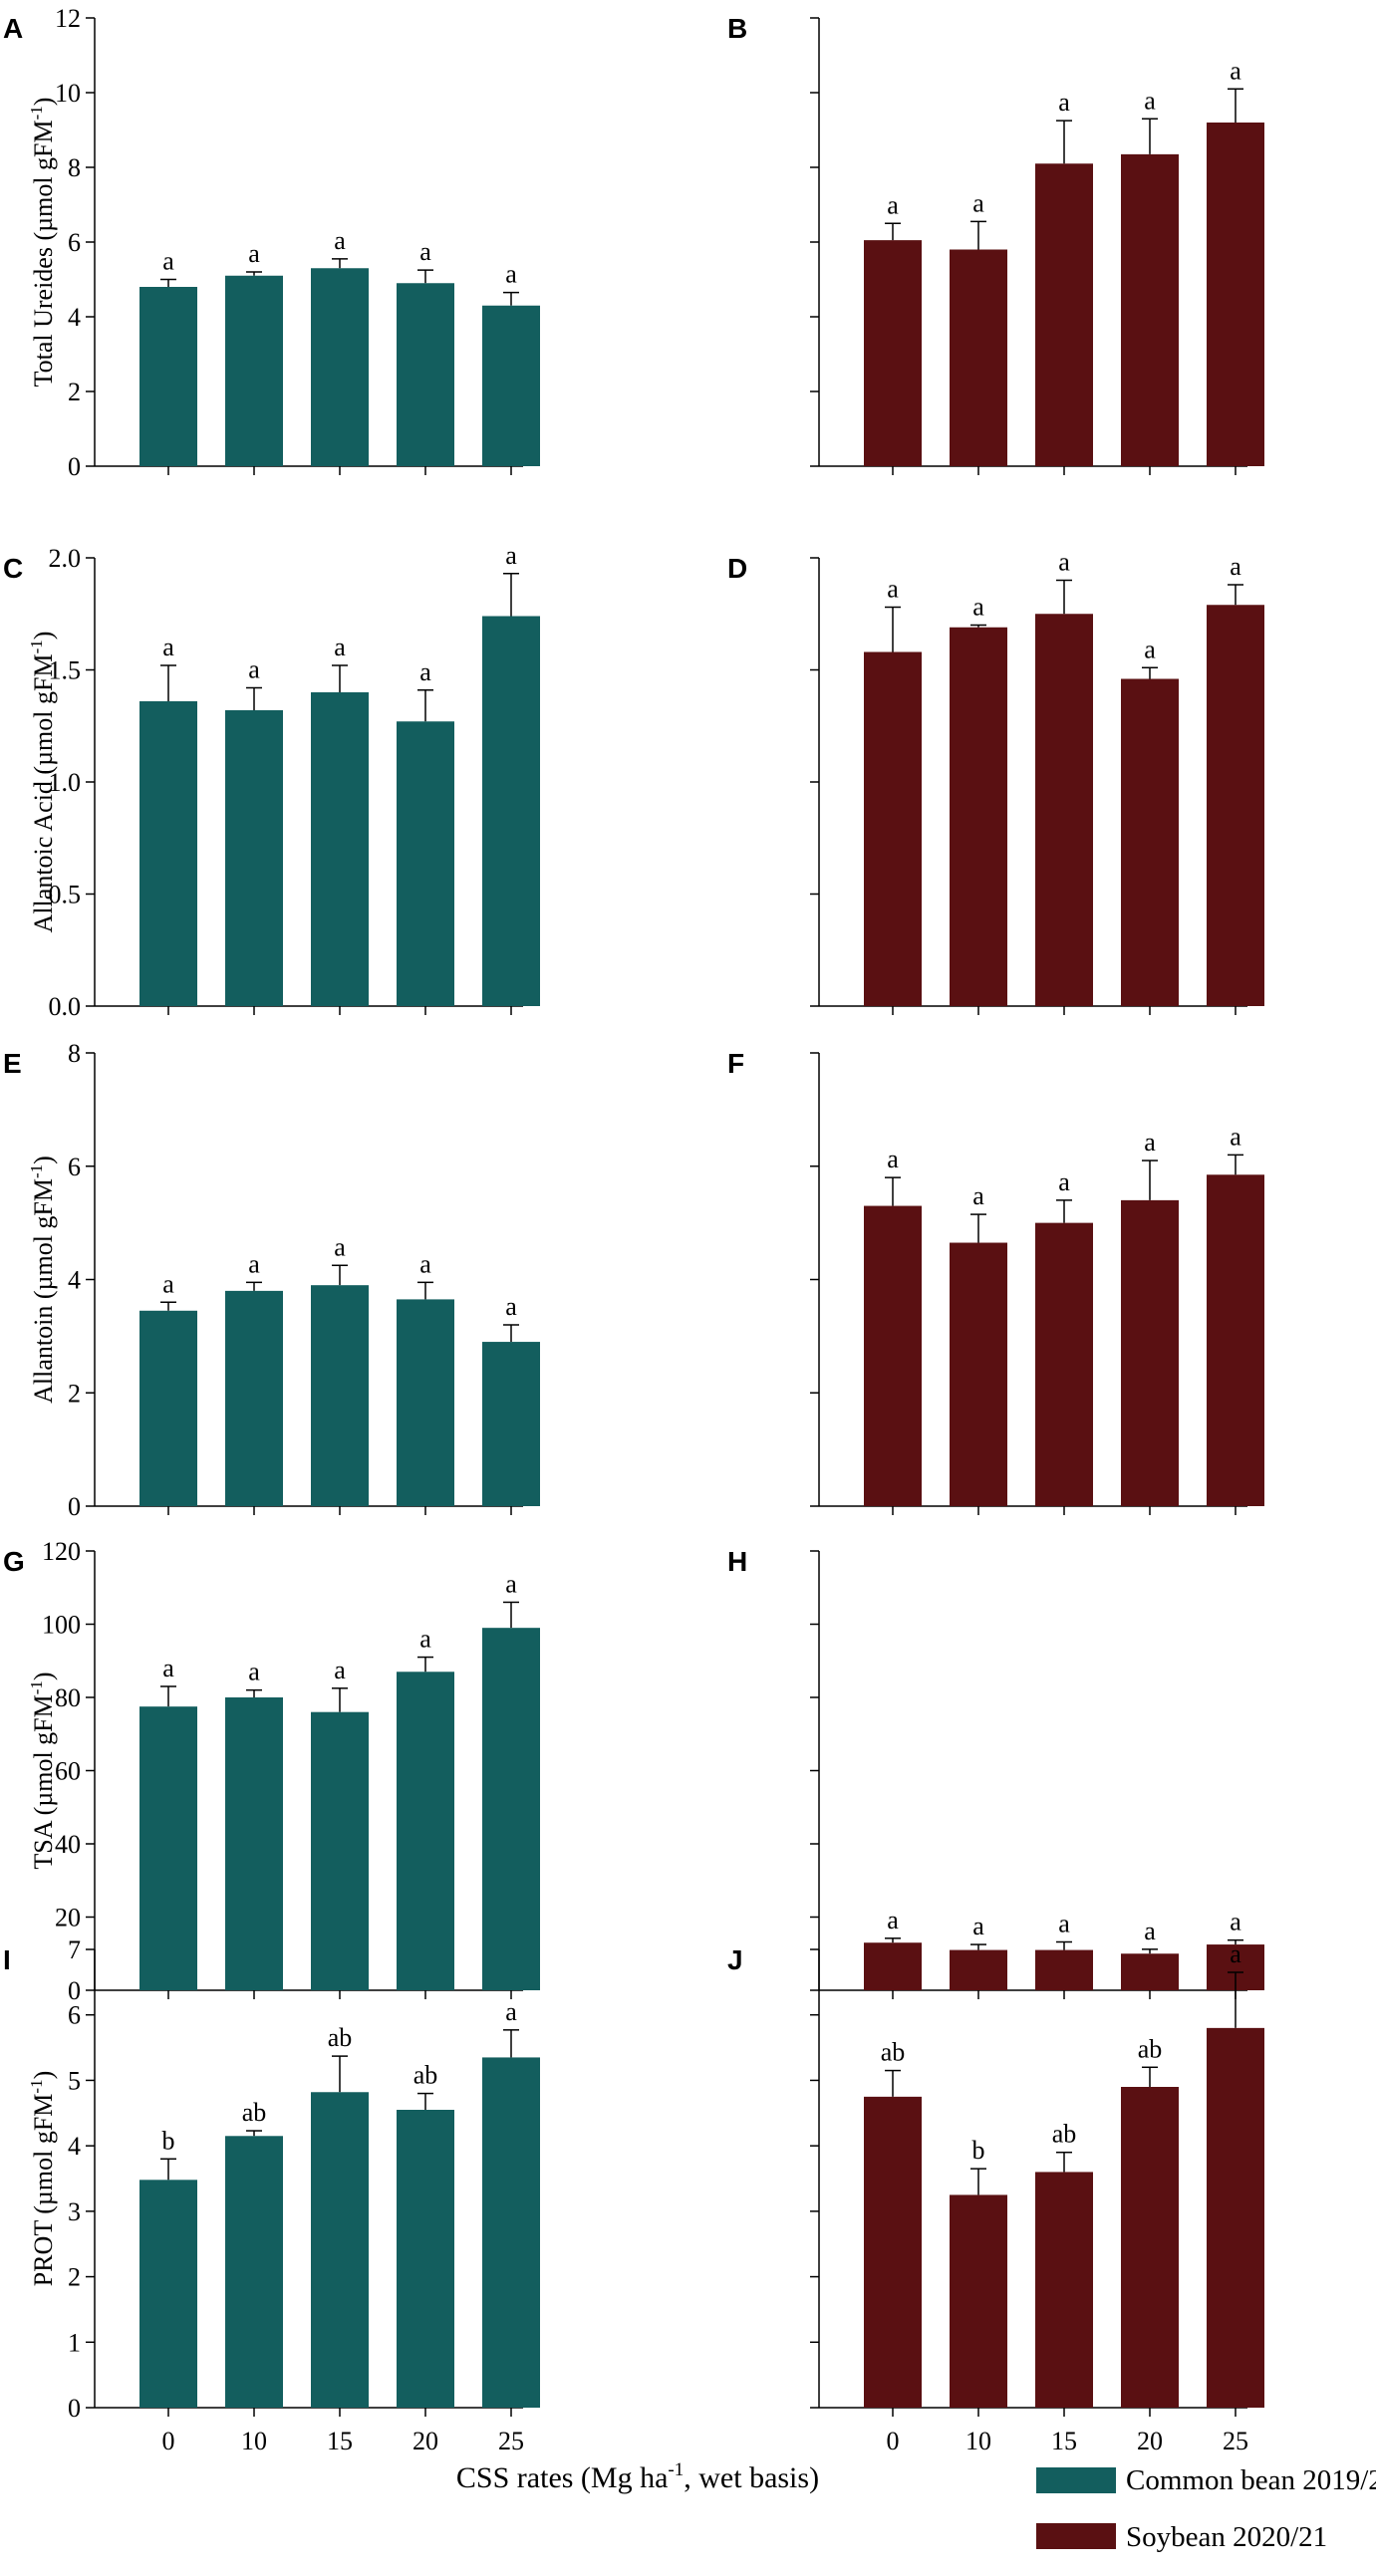 This screenshot has height=2576, width=1376. What do you see at coordinates (68, 93) in the screenshot?
I see `y-tick-label-a: 10` at bounding box center [68, 93].